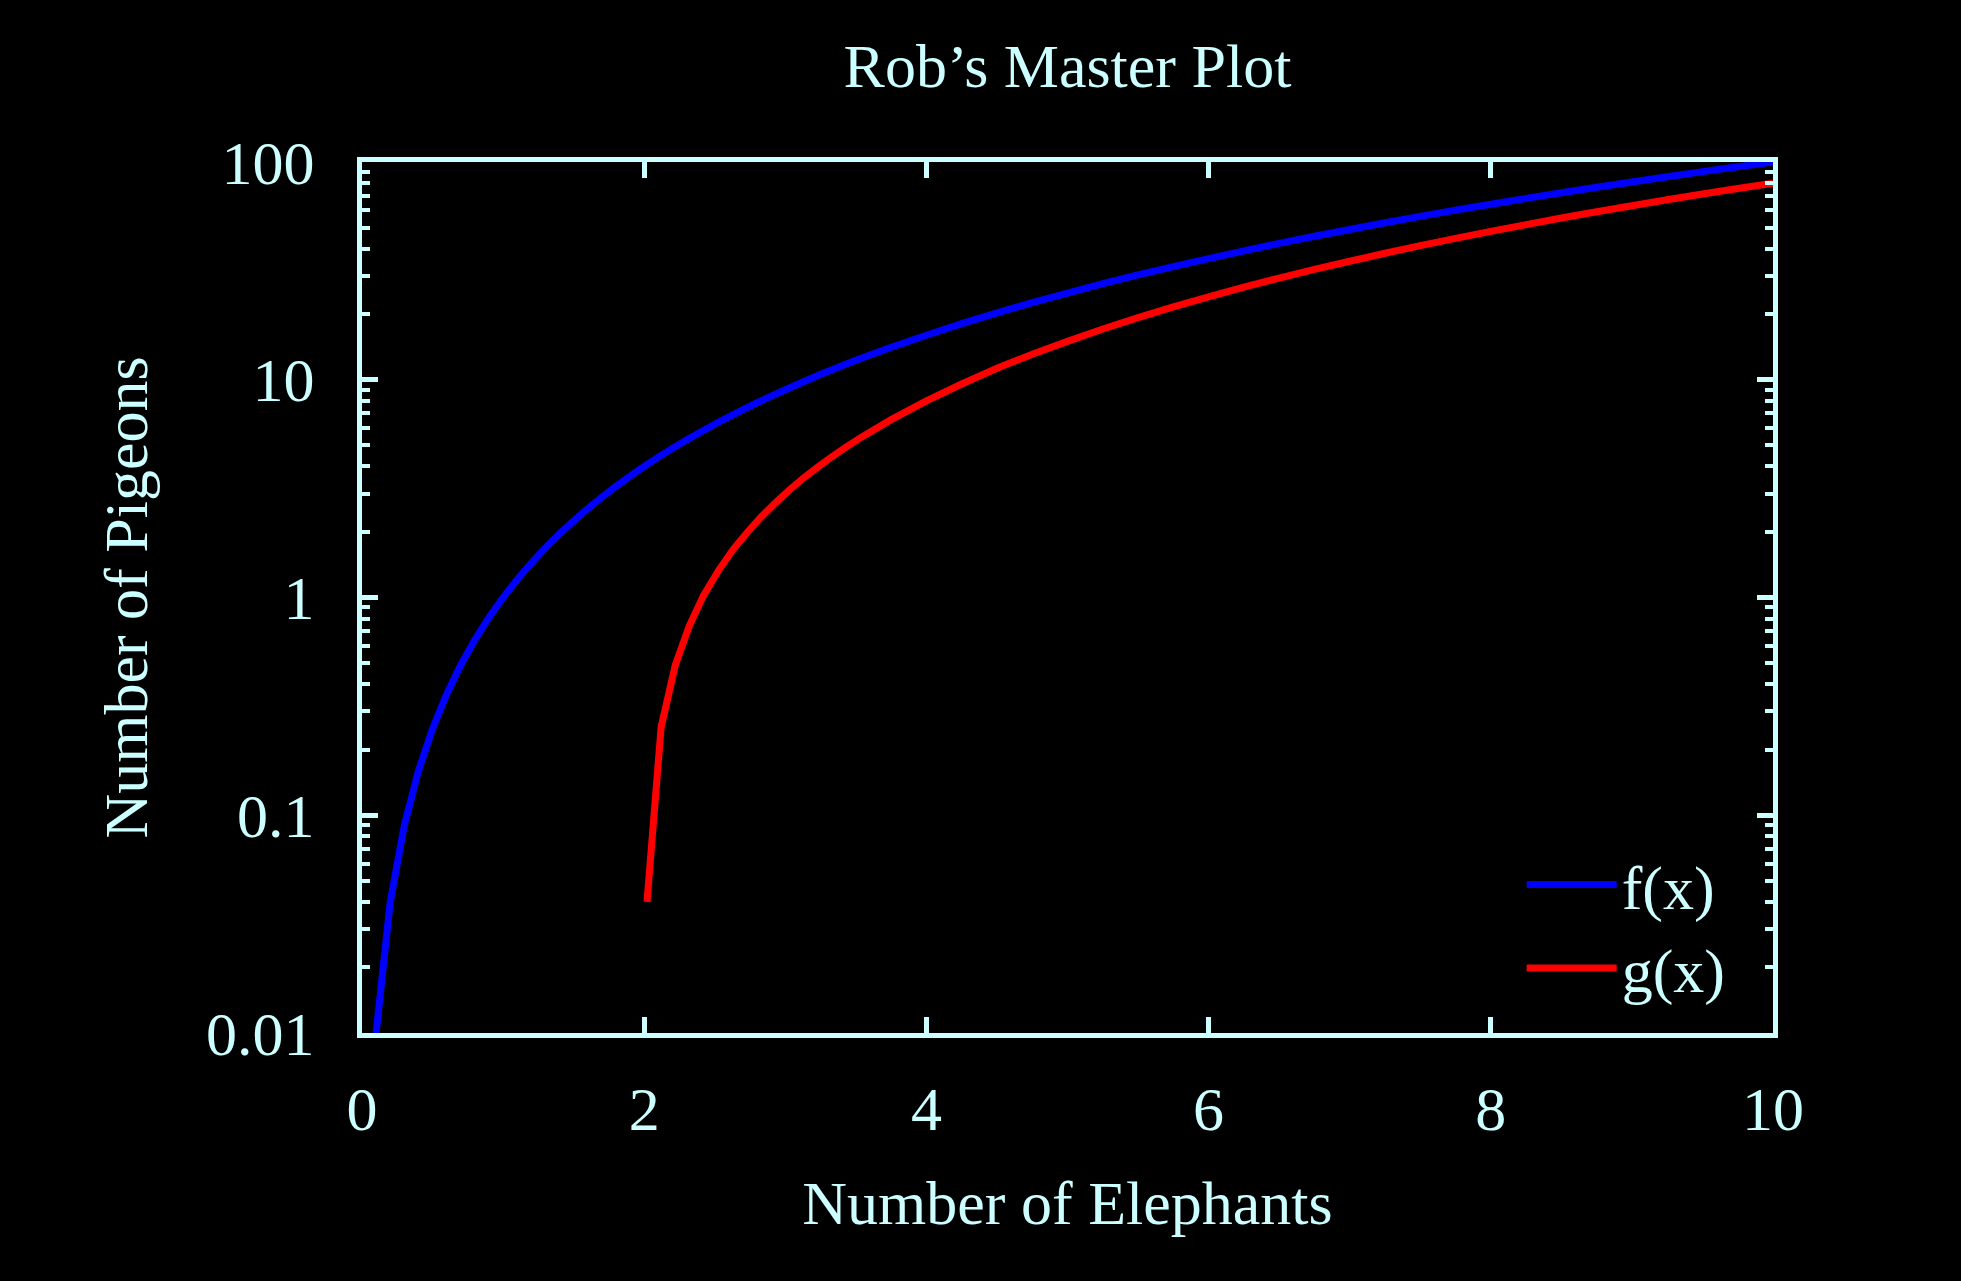 The width and height of the screenshot is (1961, 1281). I want to click on y-tick-label: 0.01, so click(260, 1033).